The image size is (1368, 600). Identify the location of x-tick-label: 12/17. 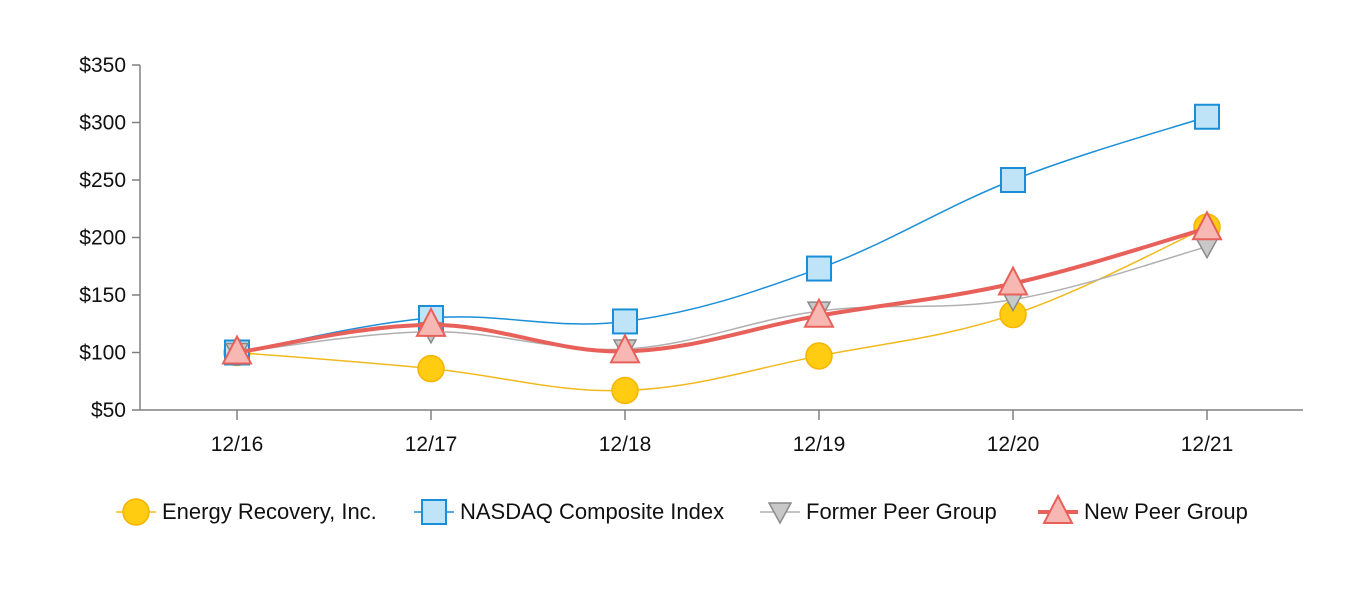
(431, 444).